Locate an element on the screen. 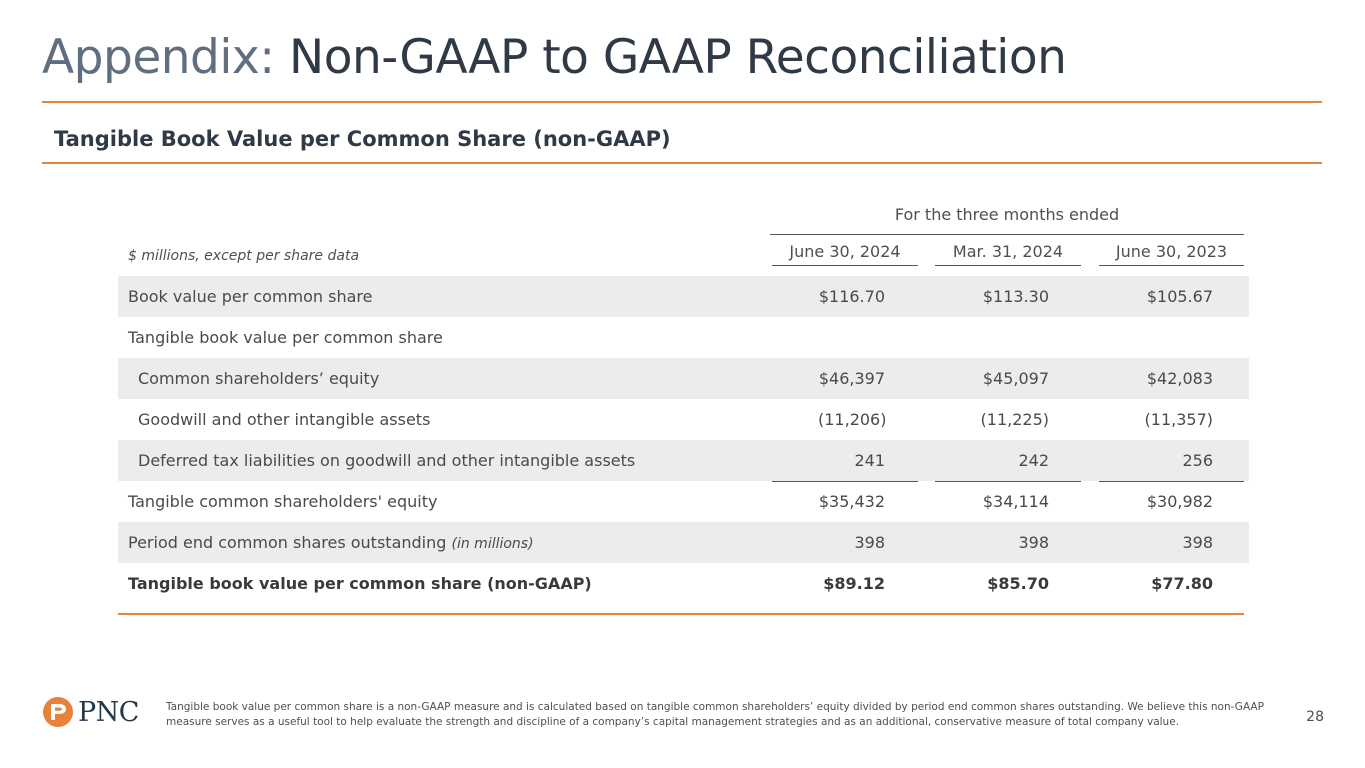 The image size is (1365, 768). row-label: Tangible book value per common share is located at coordinates (285, 337).